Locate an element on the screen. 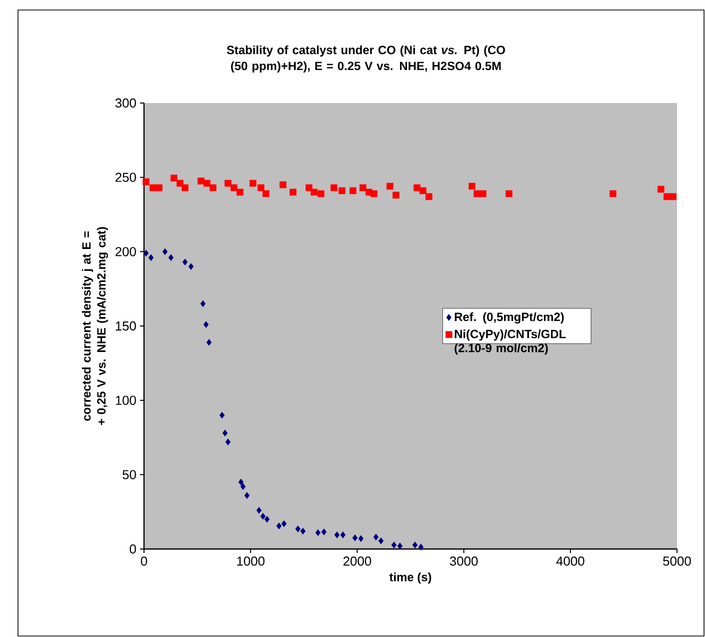  x-tick-label: 3000 is located at coordinates (464, 561).